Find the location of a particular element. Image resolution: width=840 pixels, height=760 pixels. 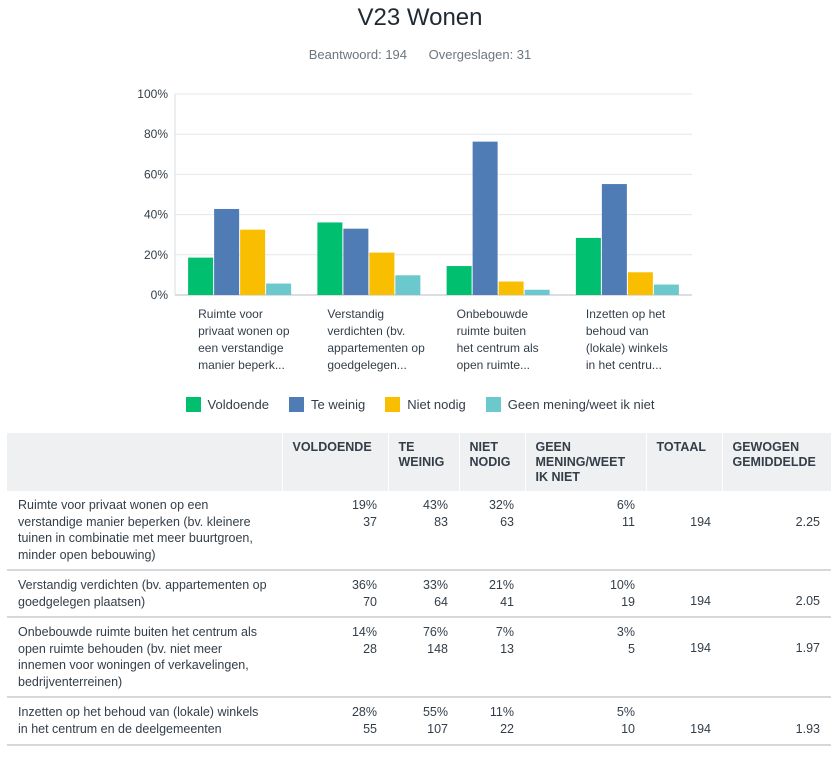

y-tick-label: 80% is located at coordinates (156, 134).